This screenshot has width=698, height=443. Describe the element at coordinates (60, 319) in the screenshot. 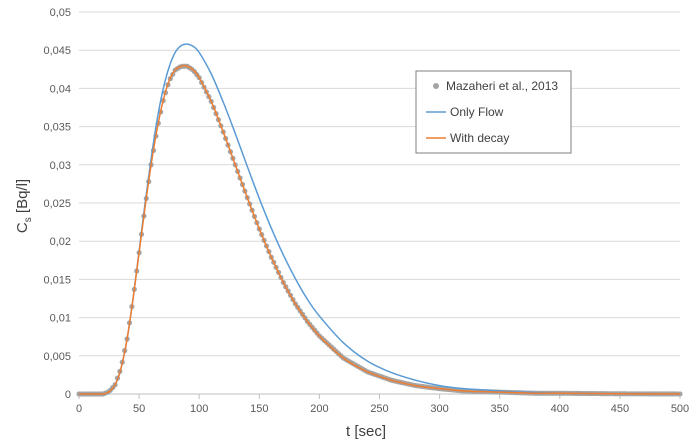

I see `y-tick-label: 0,01` at that location.